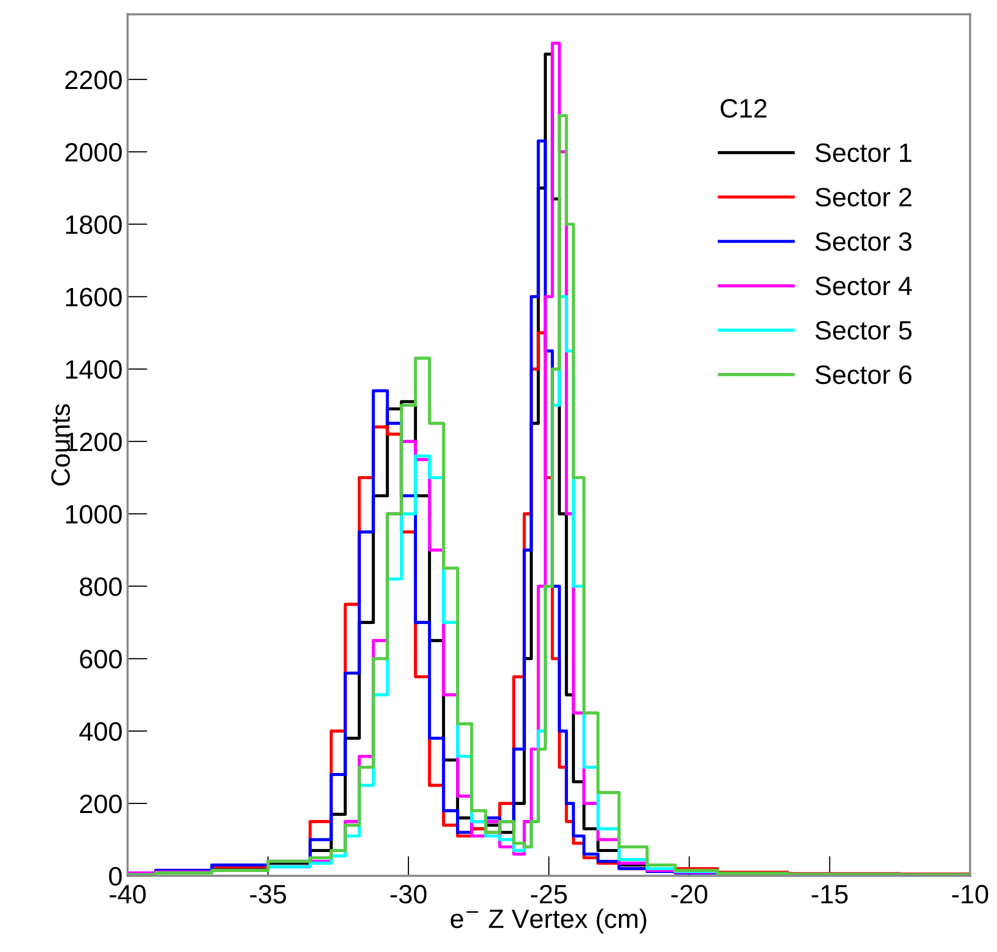  I want to click on legend-label: Sector 3, so click(864, 241).